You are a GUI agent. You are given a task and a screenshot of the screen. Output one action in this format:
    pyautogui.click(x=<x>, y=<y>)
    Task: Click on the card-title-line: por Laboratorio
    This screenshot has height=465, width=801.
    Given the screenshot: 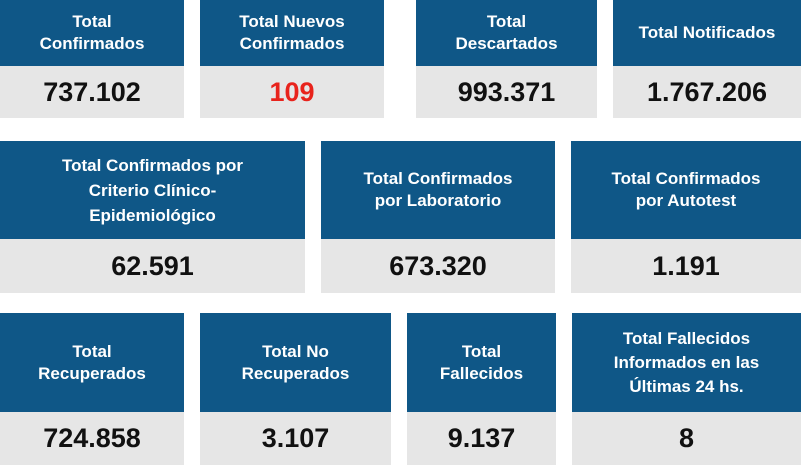 What is the action you would take?
    pyautogui.click(x=438, y=200)
    